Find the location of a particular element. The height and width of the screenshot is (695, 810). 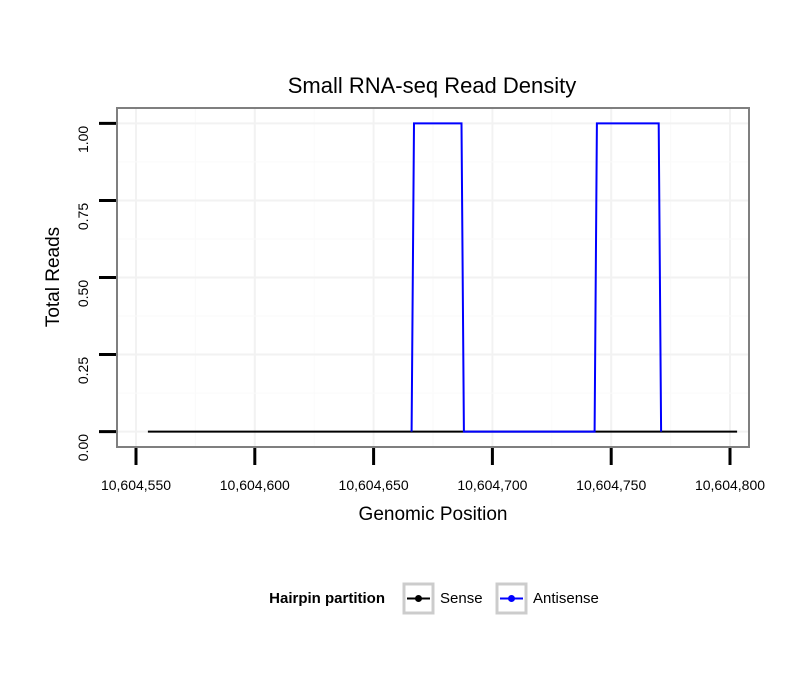

y-tick-label: 0.75 is located at coordinates (83, 216).